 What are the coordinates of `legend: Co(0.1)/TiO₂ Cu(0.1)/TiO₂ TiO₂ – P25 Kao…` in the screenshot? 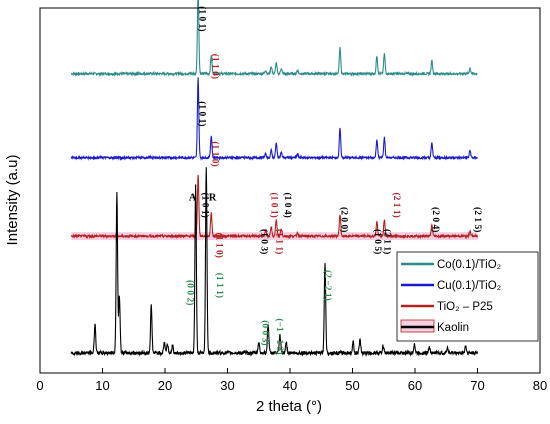 It's located at (467, 296).